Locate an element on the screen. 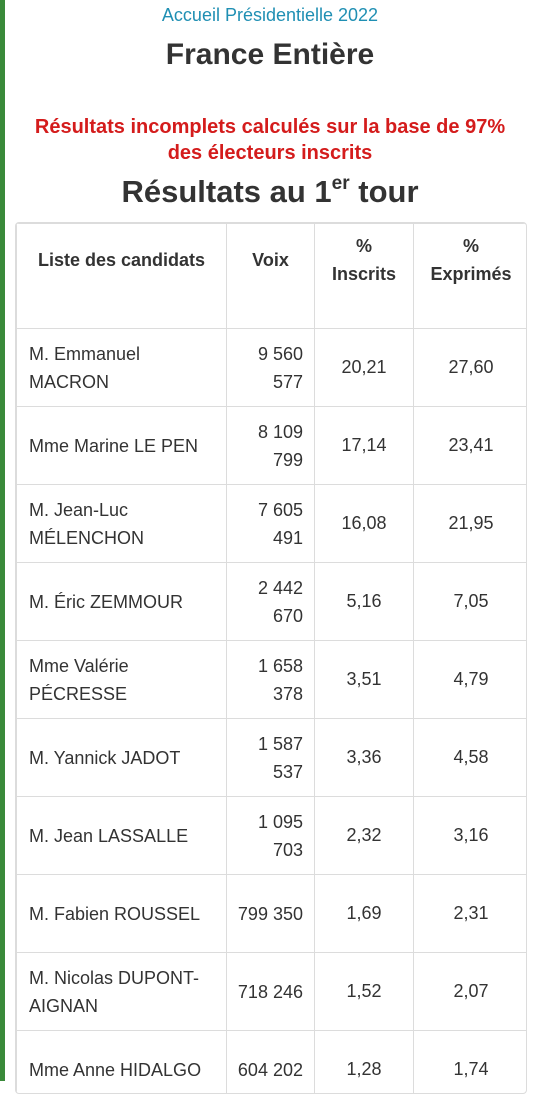 The height and width of the screenshot is (1094, 540). pct-inscrits: 5,16 is located at coordinates (364, 602).